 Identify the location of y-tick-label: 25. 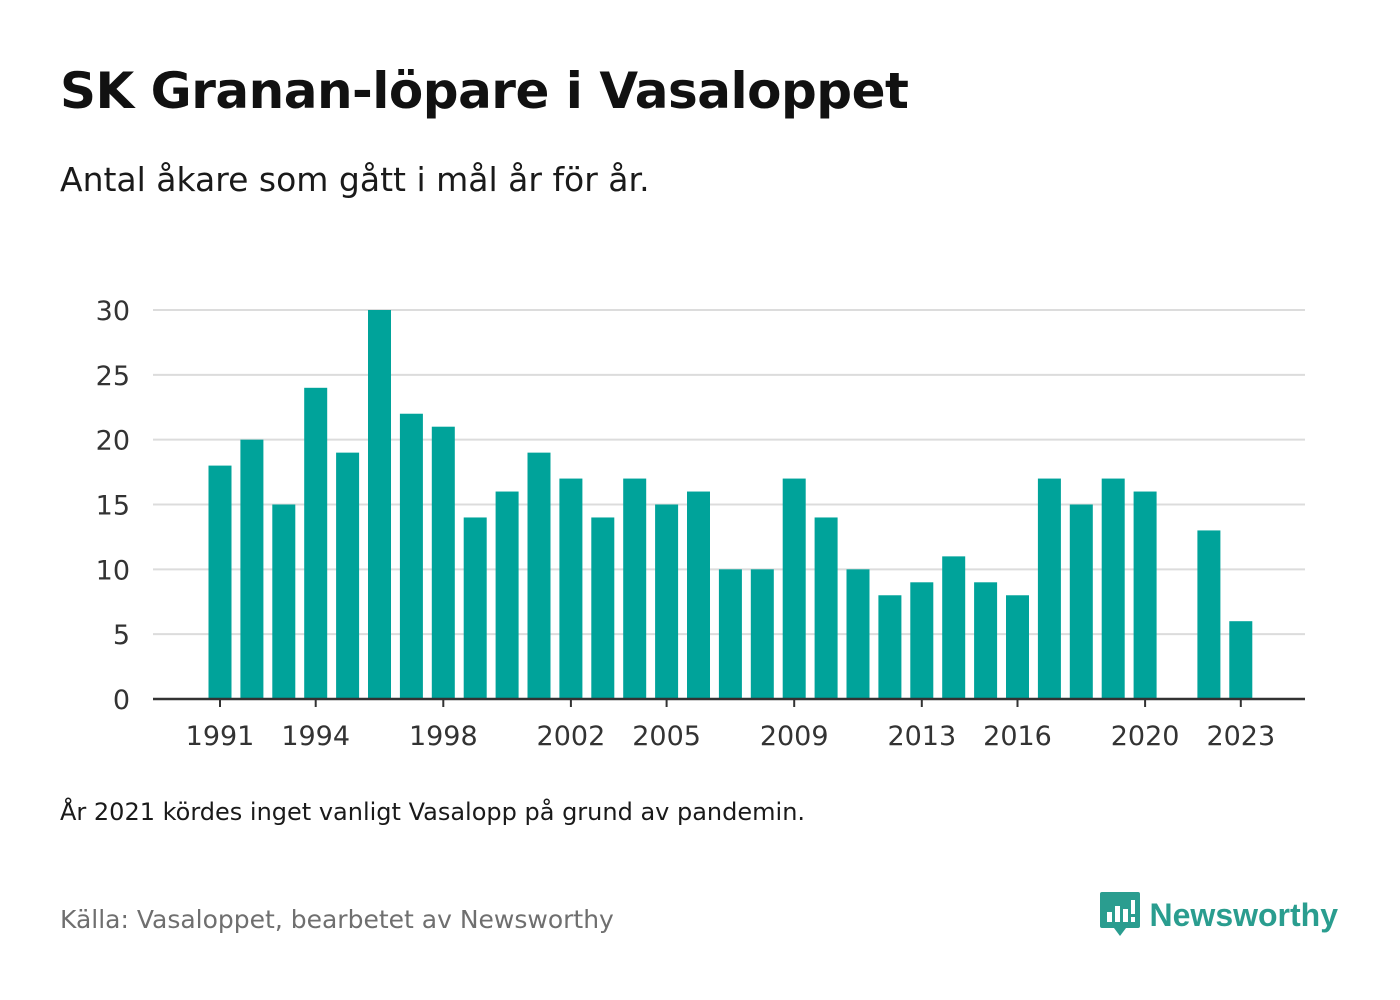
(113, 376).